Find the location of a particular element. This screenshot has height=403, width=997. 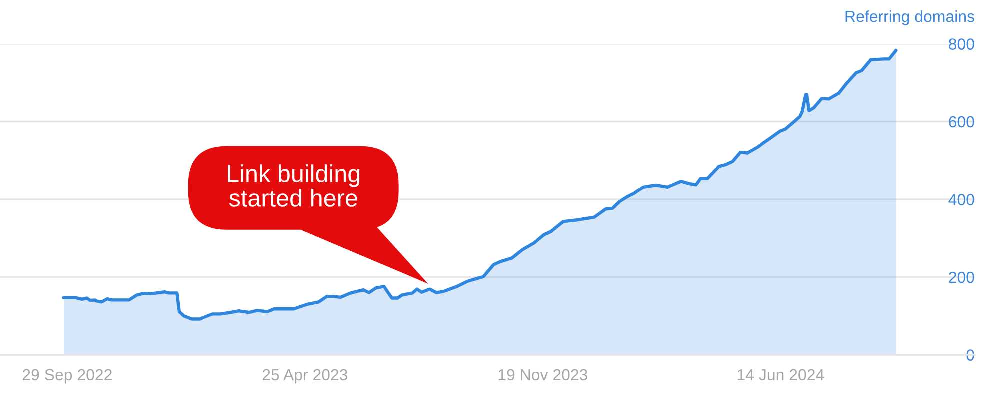

y-tick-label: 400 is located at coordinates (961, 200).